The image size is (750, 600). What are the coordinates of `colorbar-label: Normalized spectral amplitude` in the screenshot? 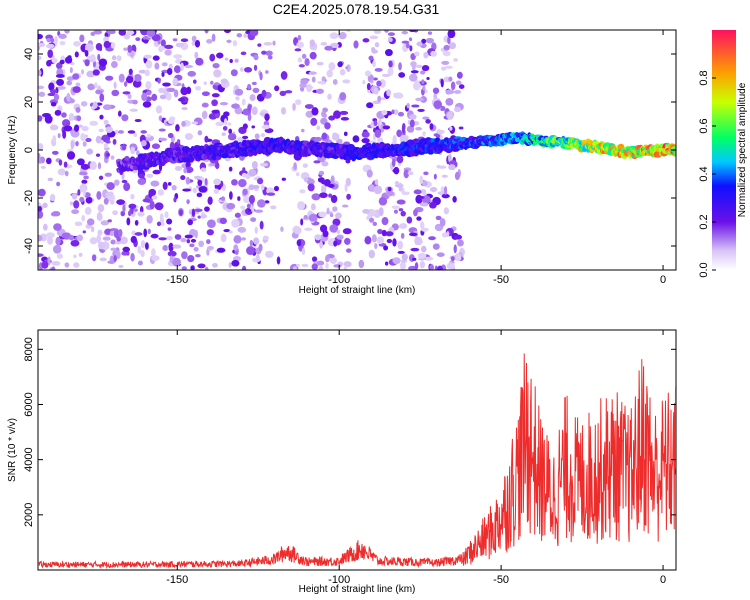 It's located at (742, 149).